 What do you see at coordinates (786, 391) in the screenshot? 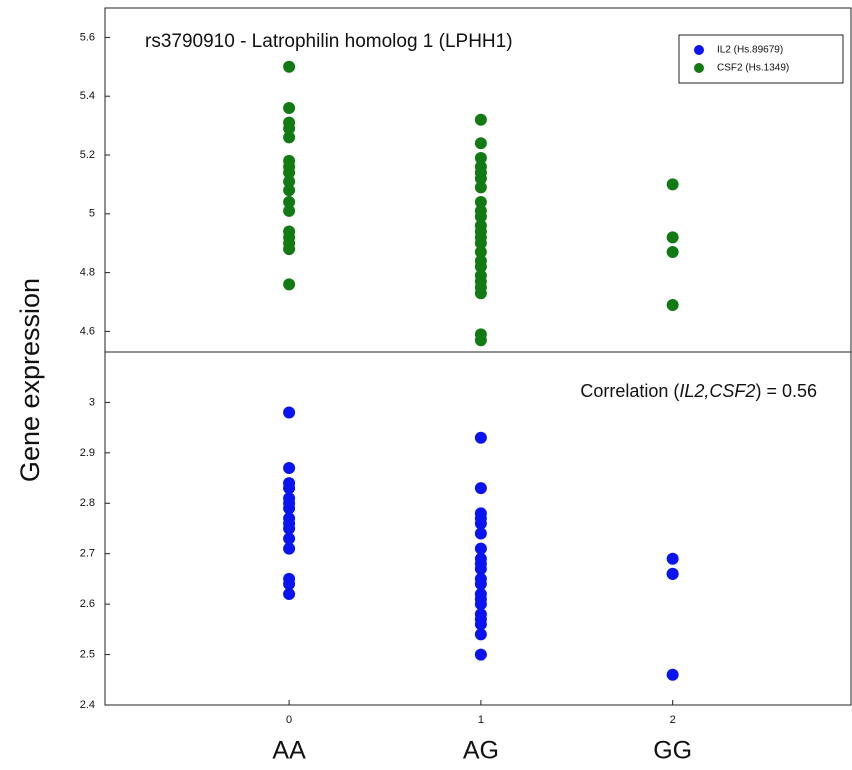
I see `annotation-text: ) = 0.56` at bounding box center [786, 391].